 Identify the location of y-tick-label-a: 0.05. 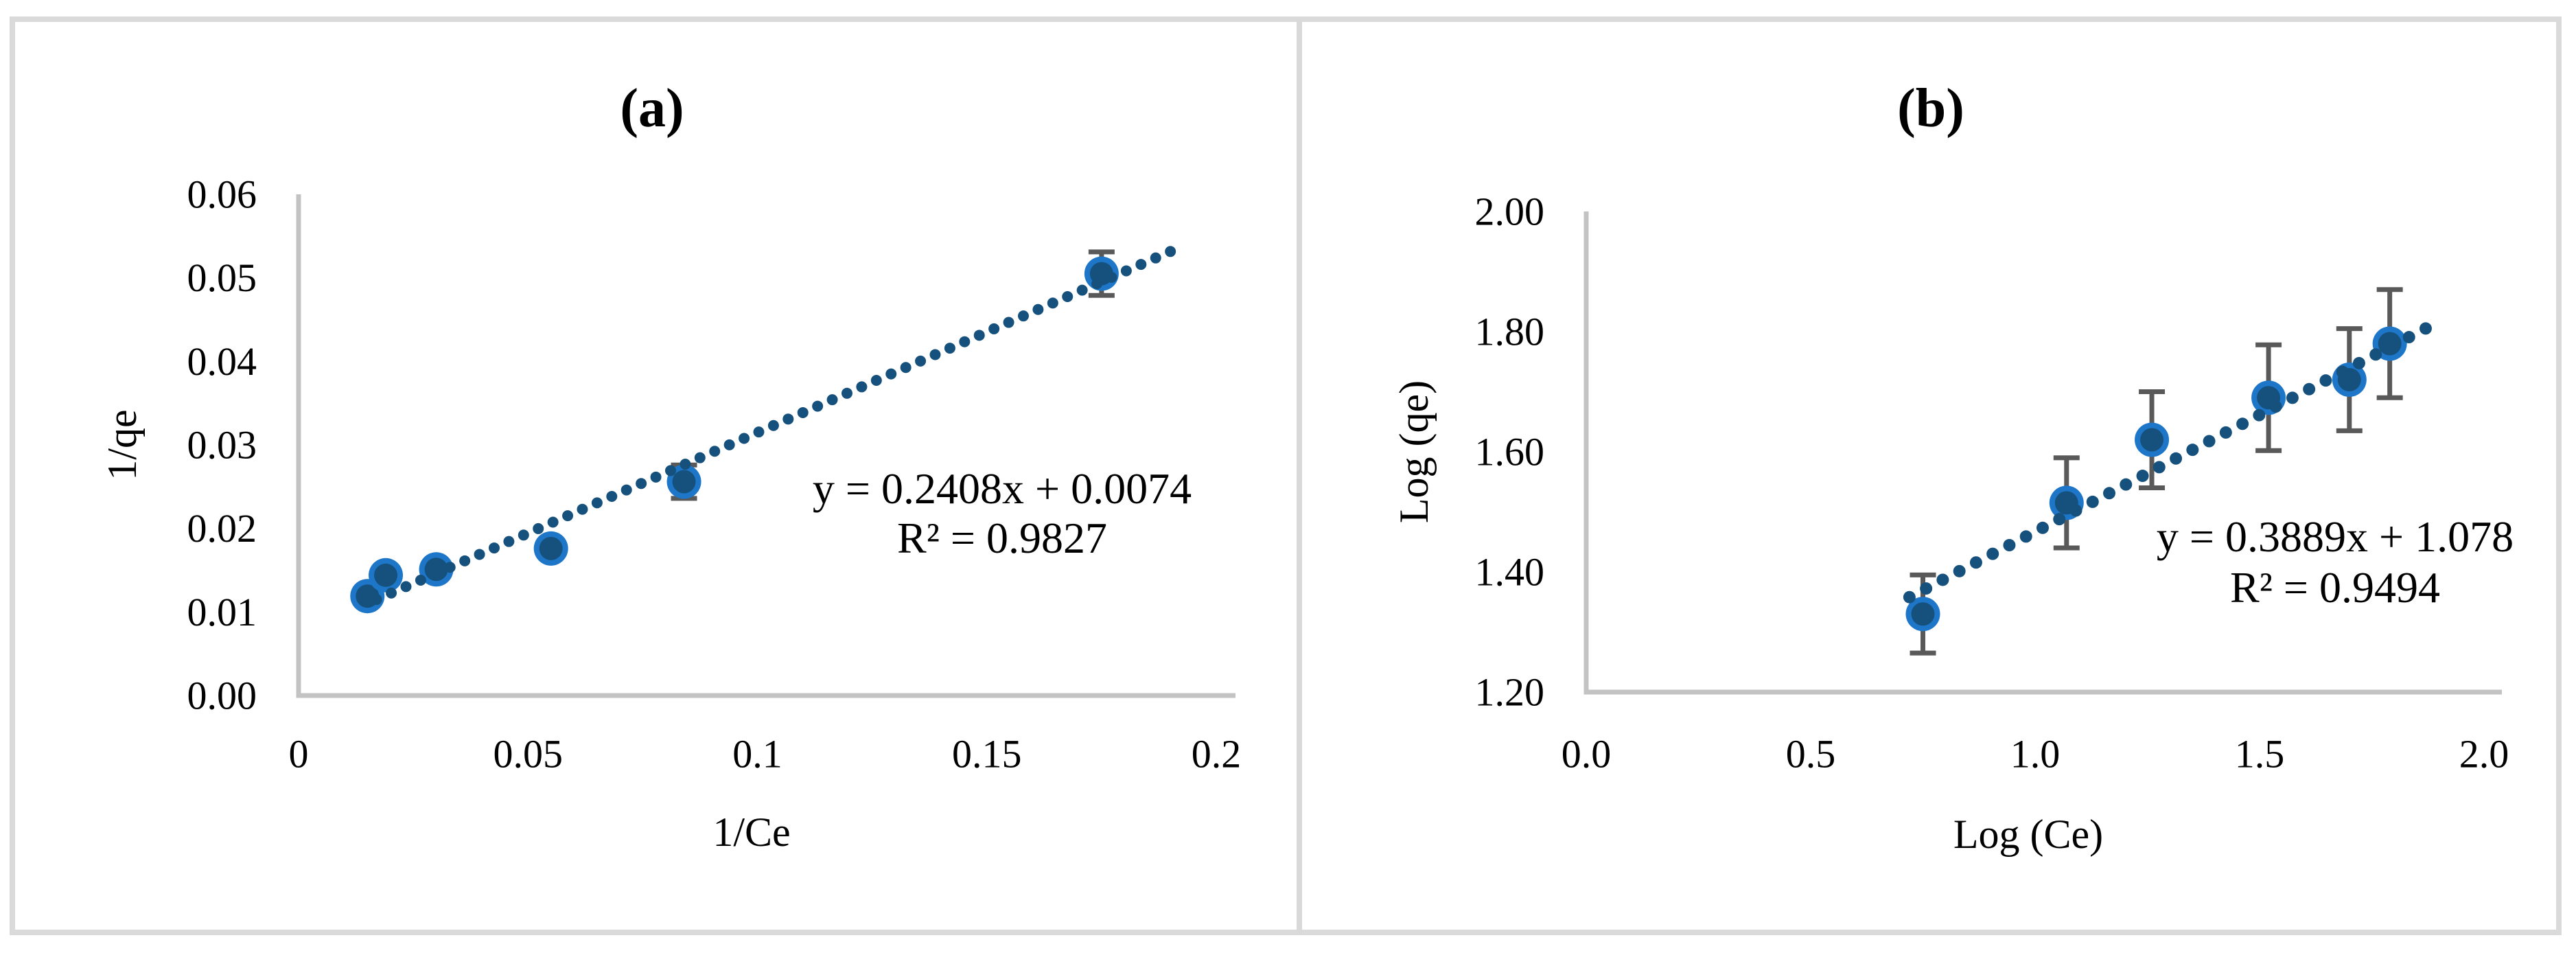
(222, 278).